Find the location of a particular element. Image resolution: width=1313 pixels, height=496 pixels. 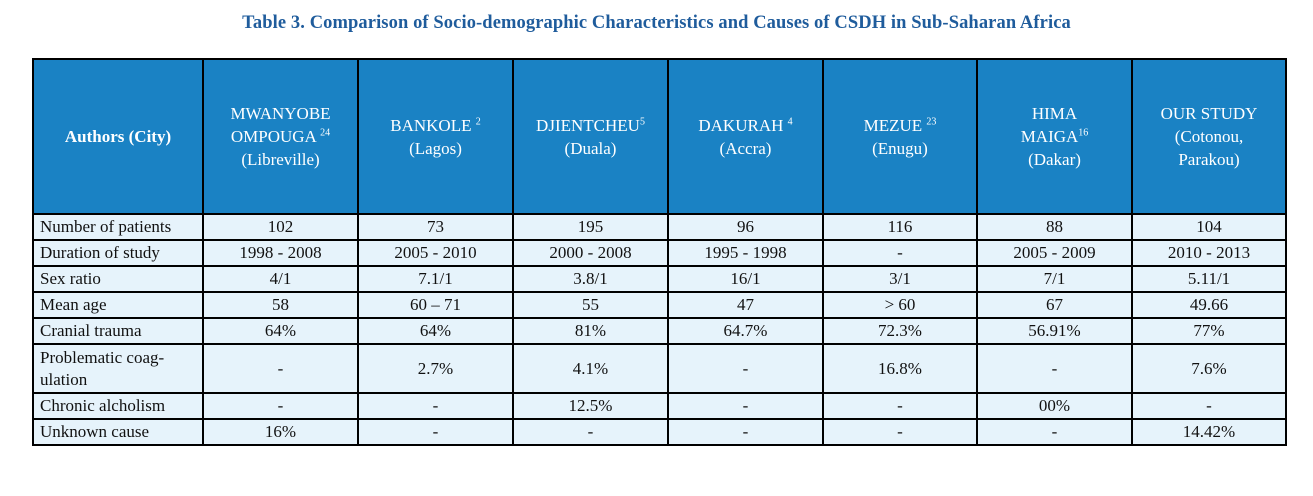

table-cell: 73 is located at coordinates (435, 227).